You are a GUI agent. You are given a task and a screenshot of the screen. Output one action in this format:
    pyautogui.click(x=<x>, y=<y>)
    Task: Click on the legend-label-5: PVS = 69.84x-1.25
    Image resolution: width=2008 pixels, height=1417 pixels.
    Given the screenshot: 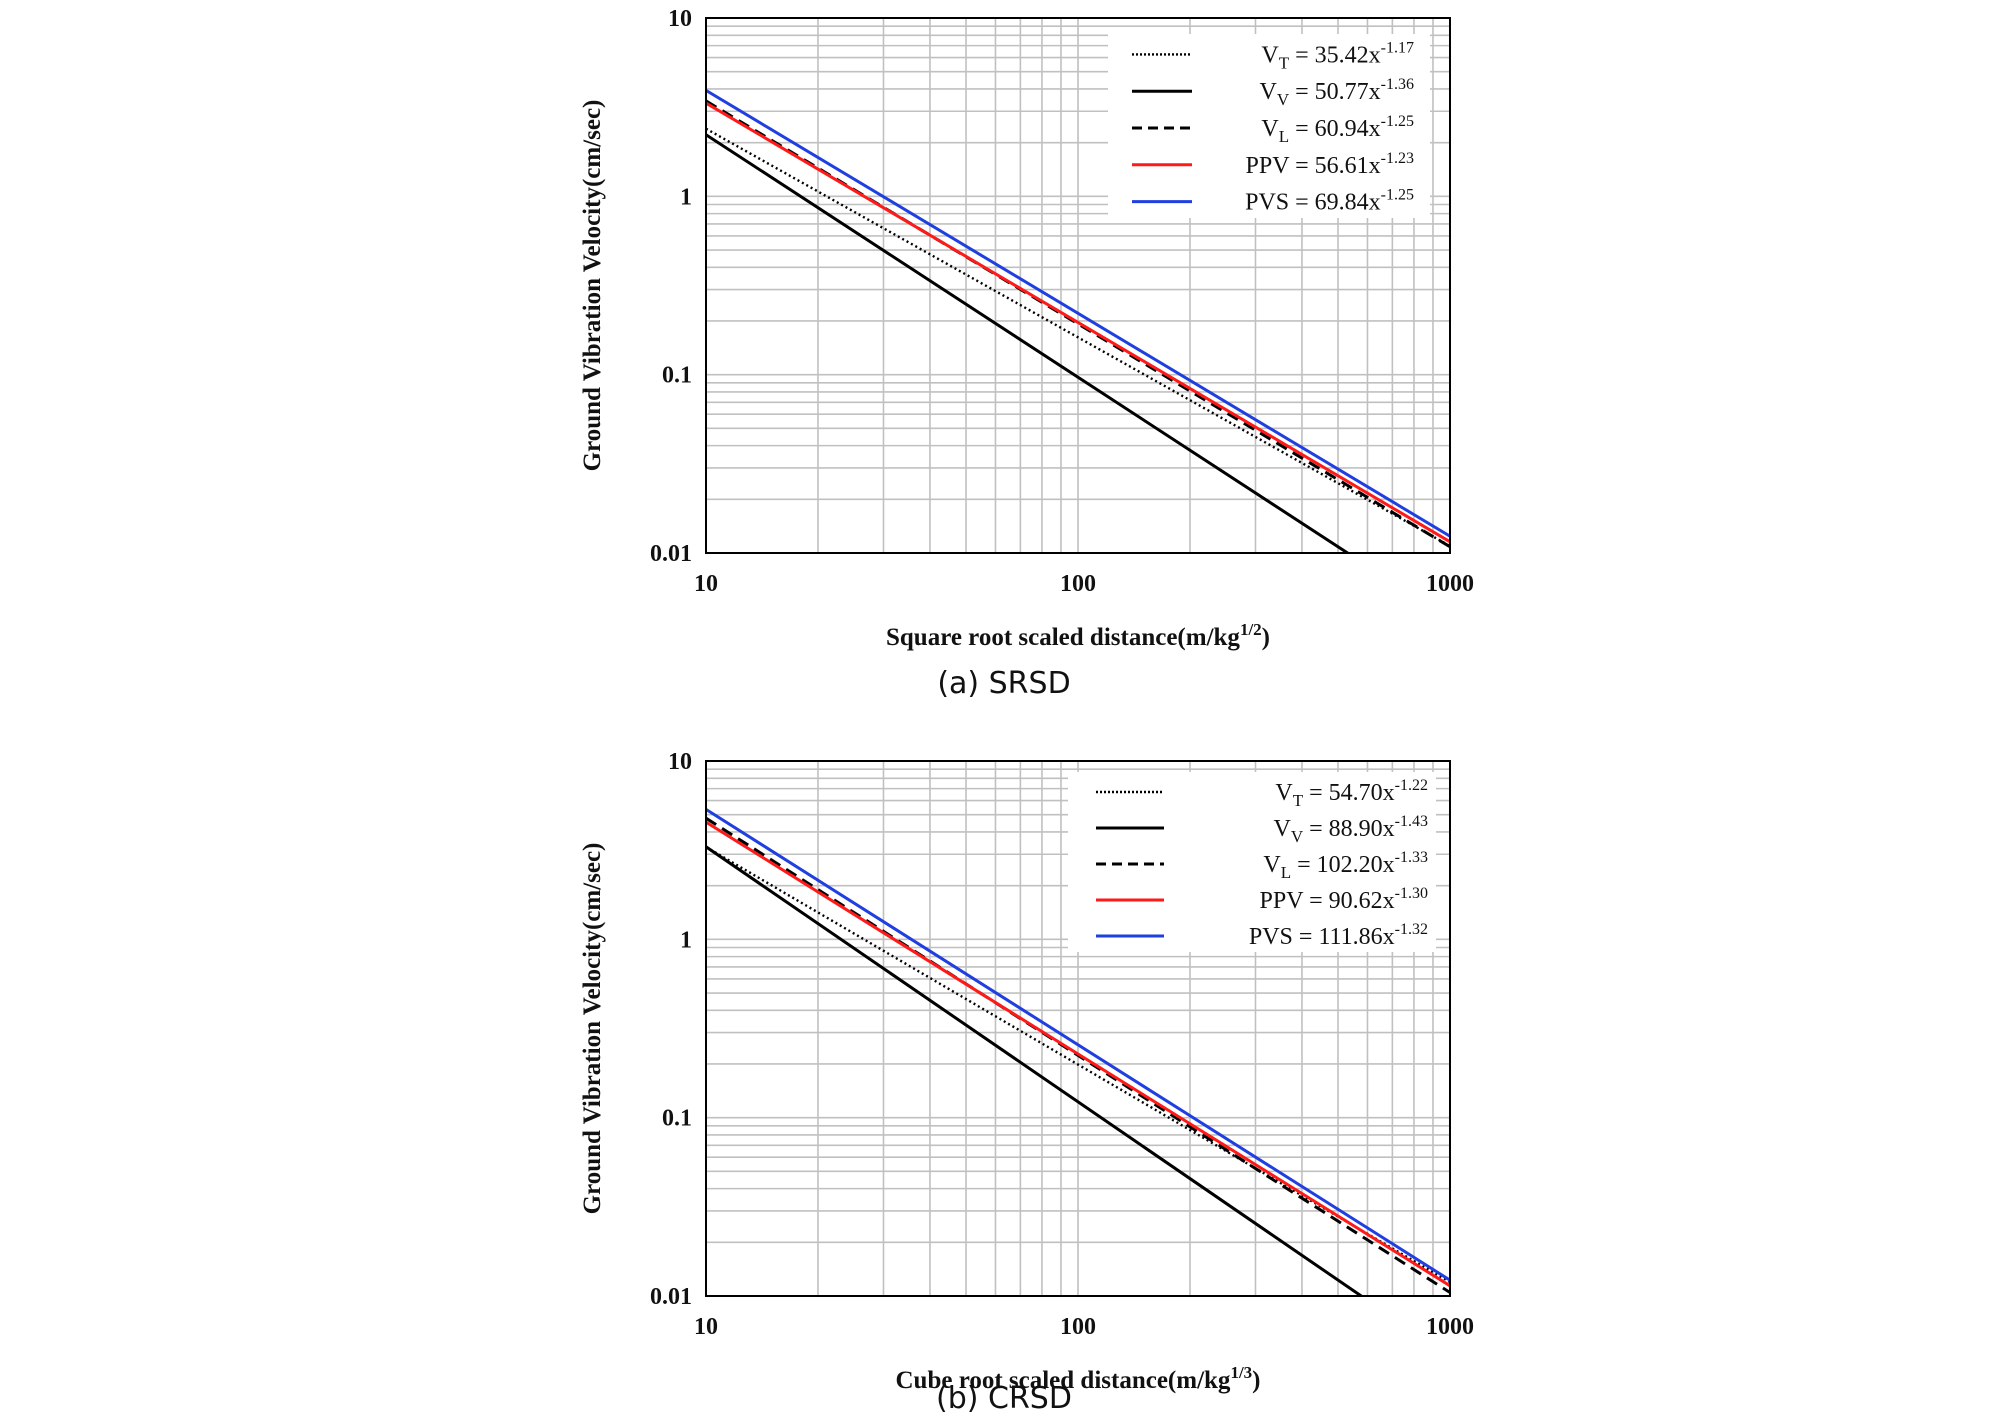 What is the action you would take?
    pyautogui.click(x=1329, y=201)
    